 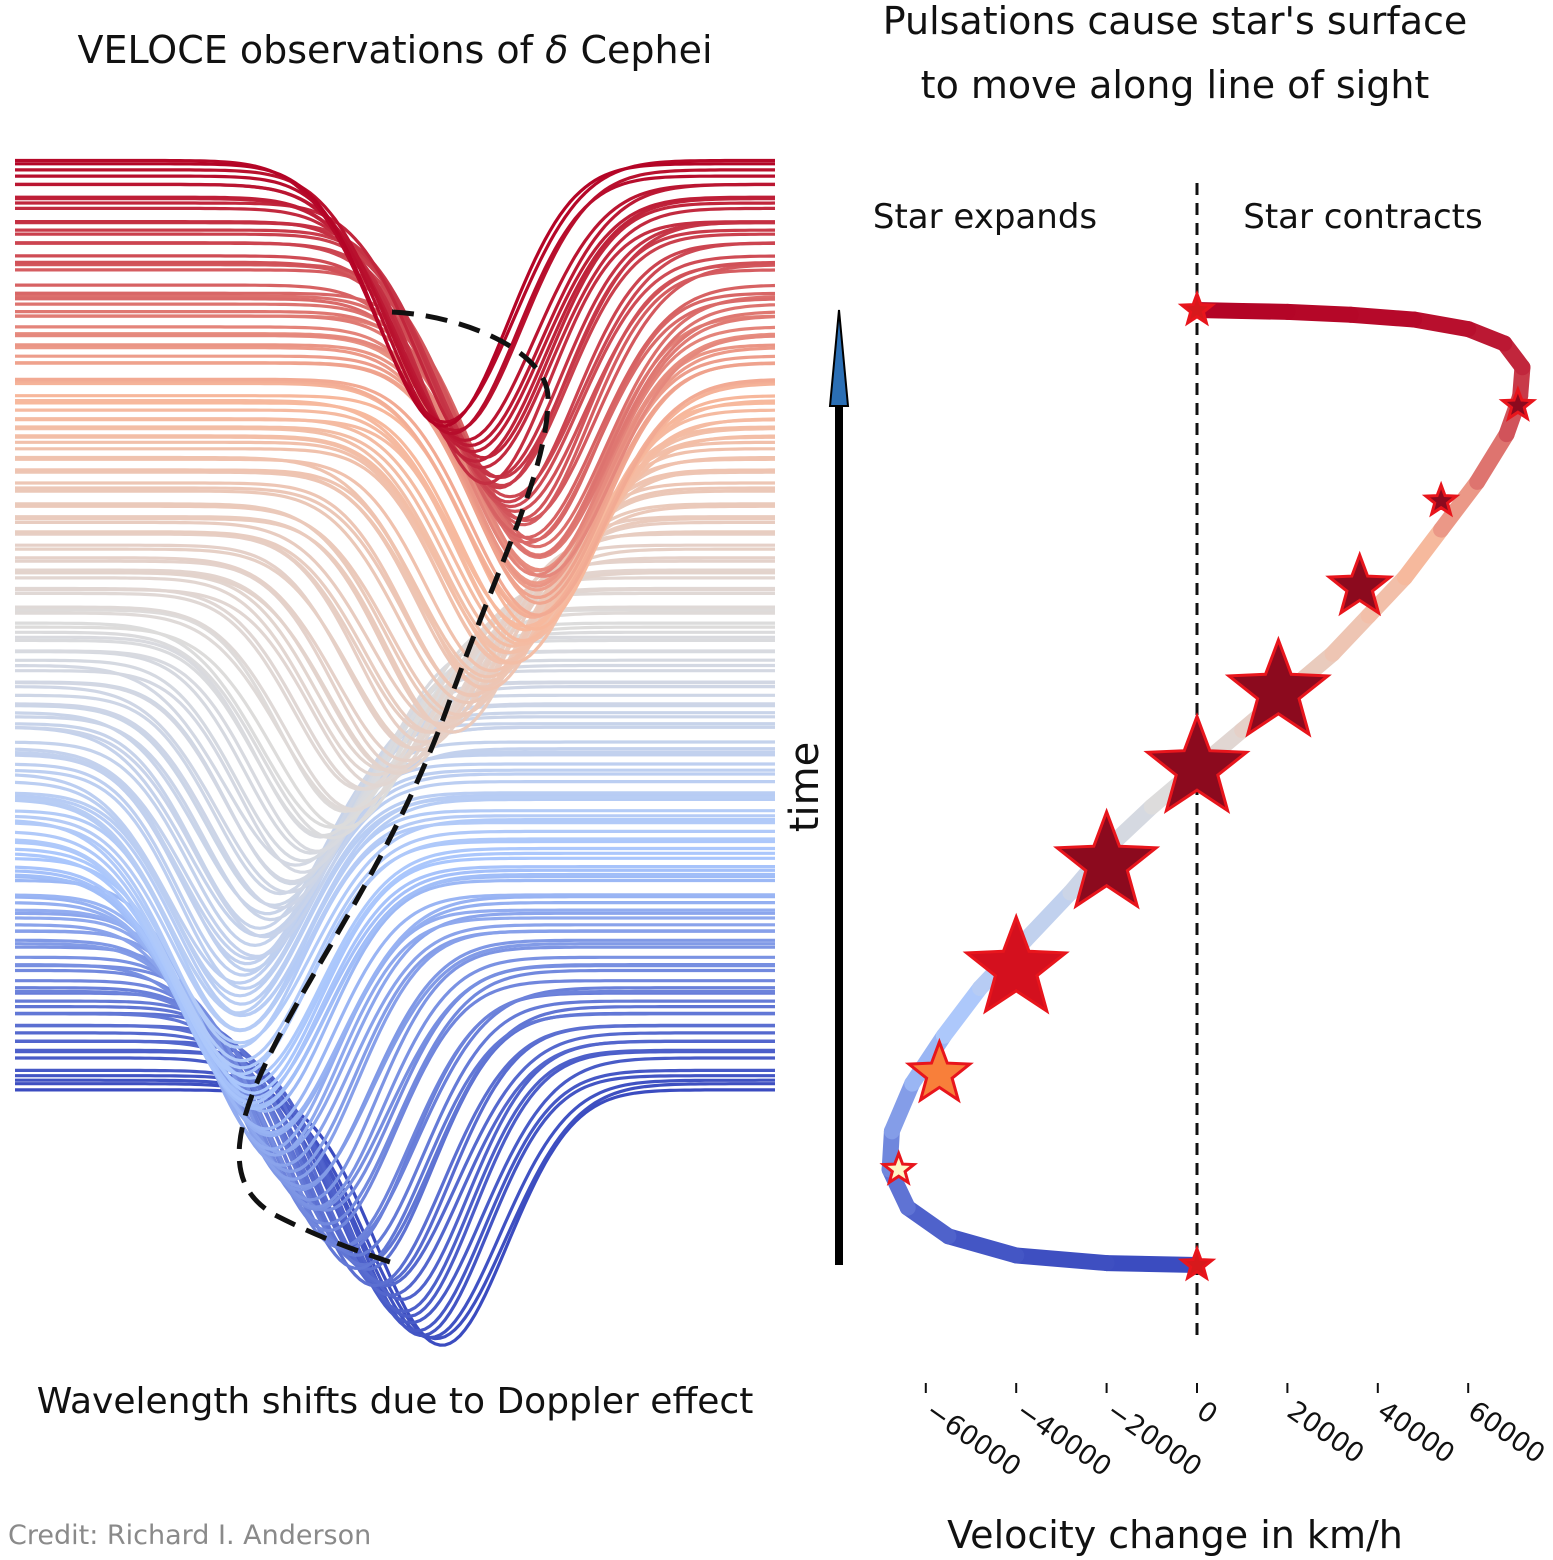 What do you see at coordinates (1175, 1535) in the screenshot?
I see `right-panel-xlabel: Velocity change in km/h` at bounding box center [1175, 1535].